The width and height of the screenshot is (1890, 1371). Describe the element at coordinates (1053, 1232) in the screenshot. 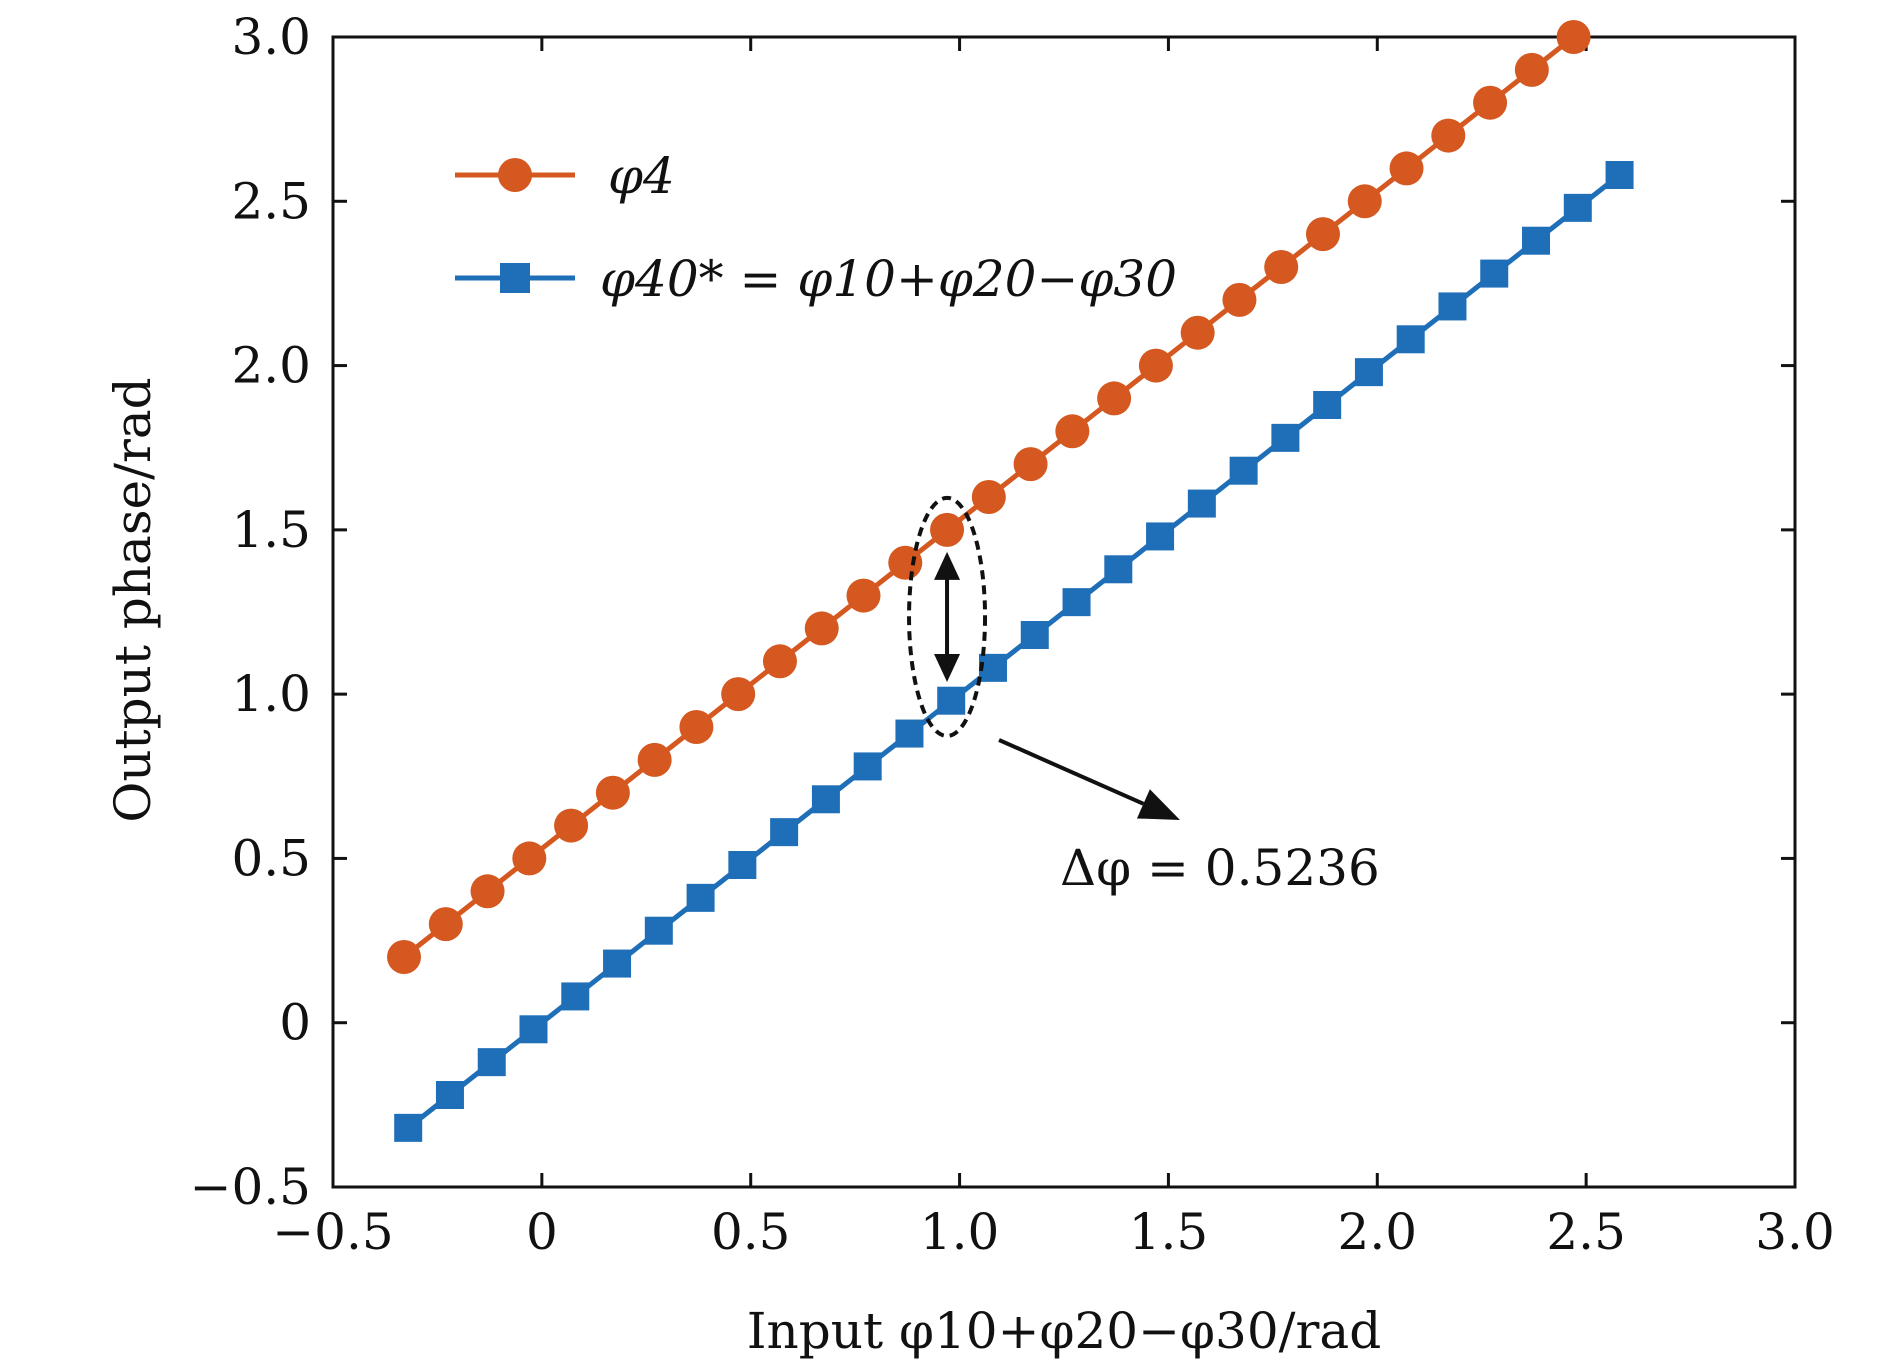

I see `x-tick-labels: −0.5 0 0.5 1.0 1.5 2.0 2.5 3.0` at that location.